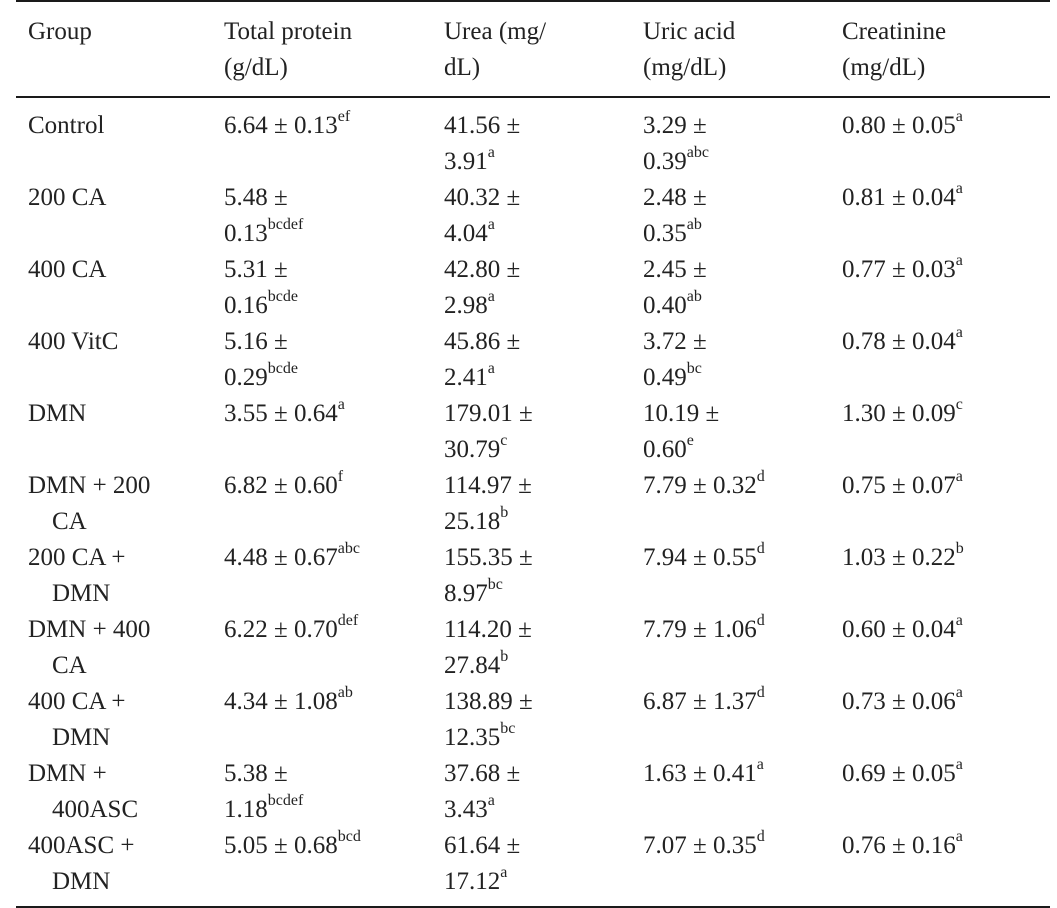 This screenshot has width=1057, height=908. Describe the element at coordinates (114, 792) in the screenshot. I see `group-cell: DMN + 400ASC` at that location.